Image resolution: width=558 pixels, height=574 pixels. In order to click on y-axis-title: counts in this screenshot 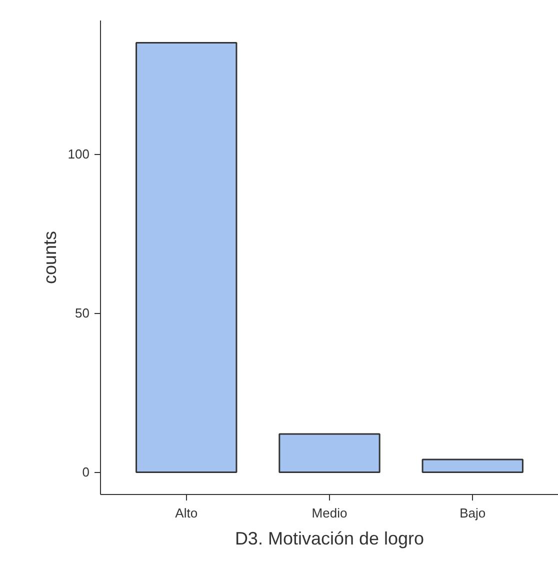, I will do `click(50, 257)`.